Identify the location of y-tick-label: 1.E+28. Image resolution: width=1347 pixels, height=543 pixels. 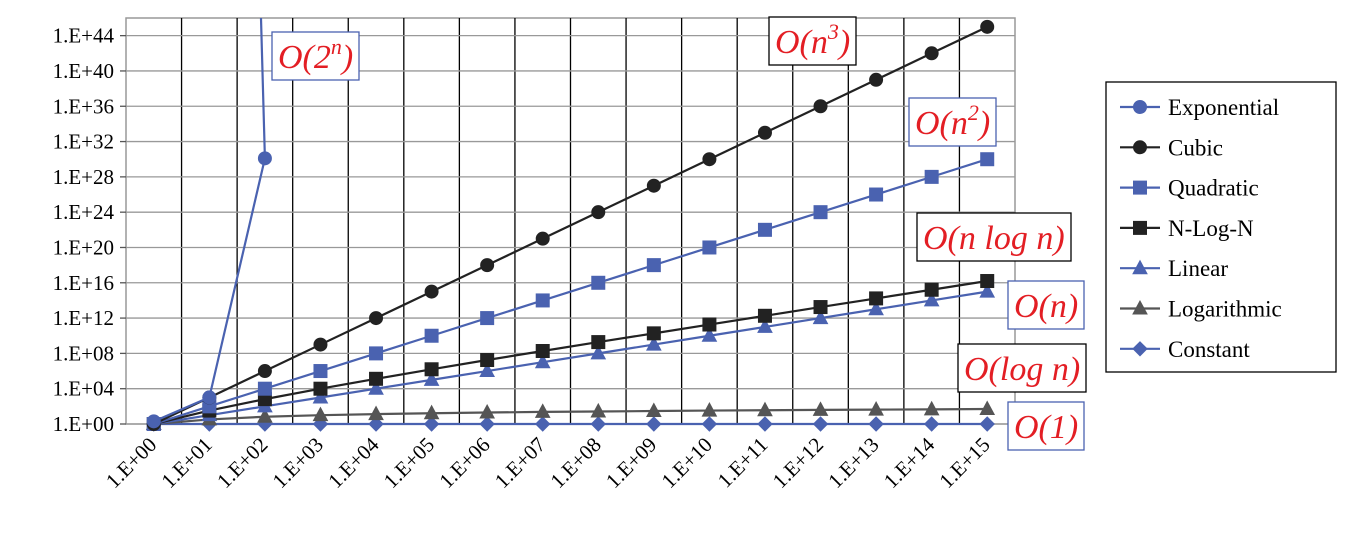
(83, 177).